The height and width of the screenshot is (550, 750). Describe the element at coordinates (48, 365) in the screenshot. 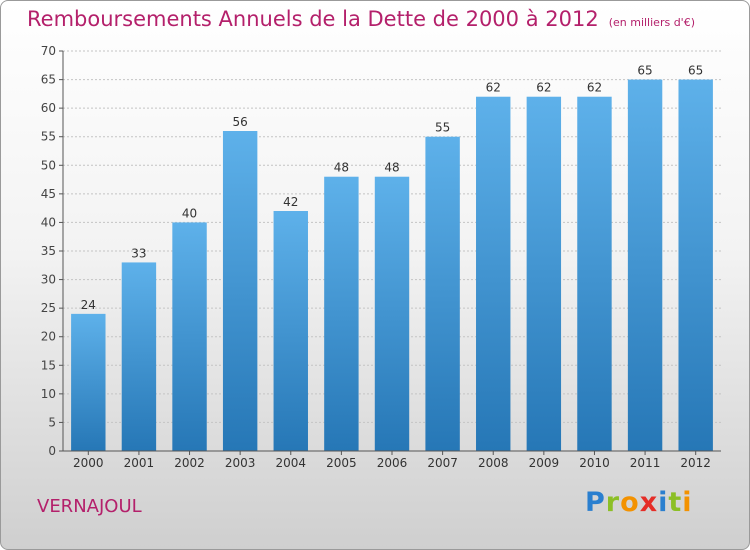

I see `y-tick-label: 15` at that location.